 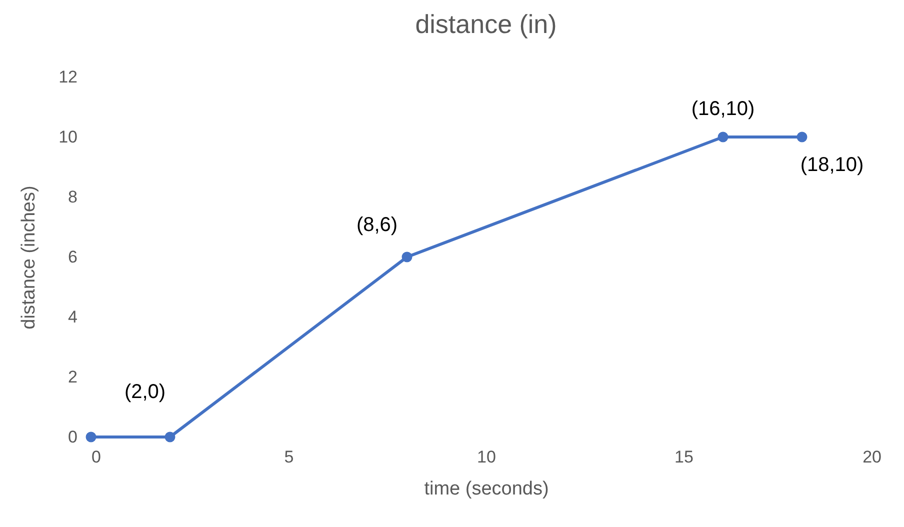 I want to click on y-tick-label: 0, so click(x=73, y=437).